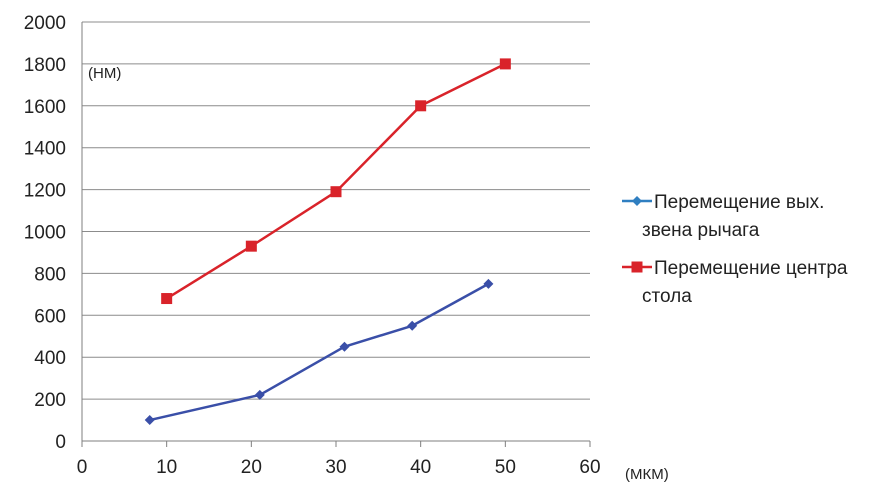 The width and height of the screenshot is (890, 491). I want to click on x-tick-label-60: 60, so click(589, 467).